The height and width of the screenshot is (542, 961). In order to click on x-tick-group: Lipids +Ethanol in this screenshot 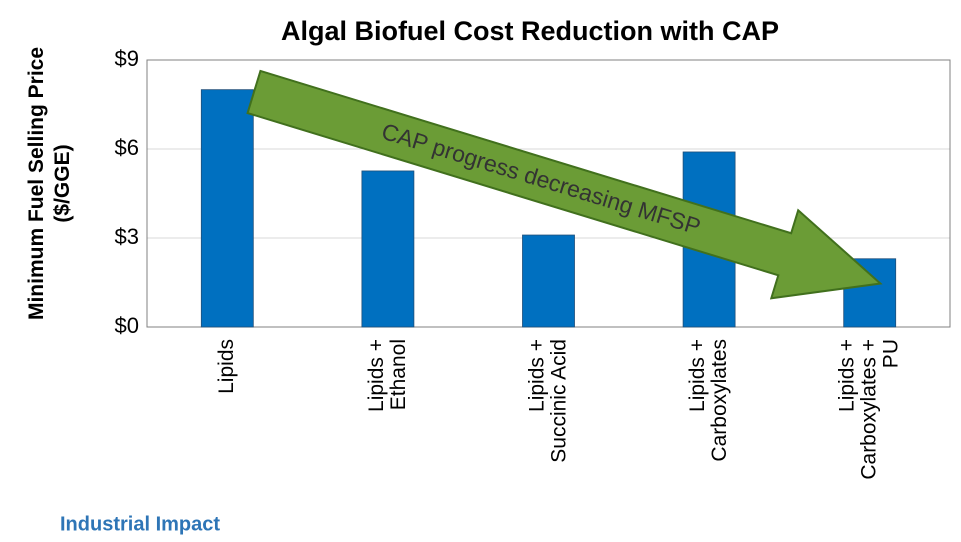, I will do `click(386, 375)`.